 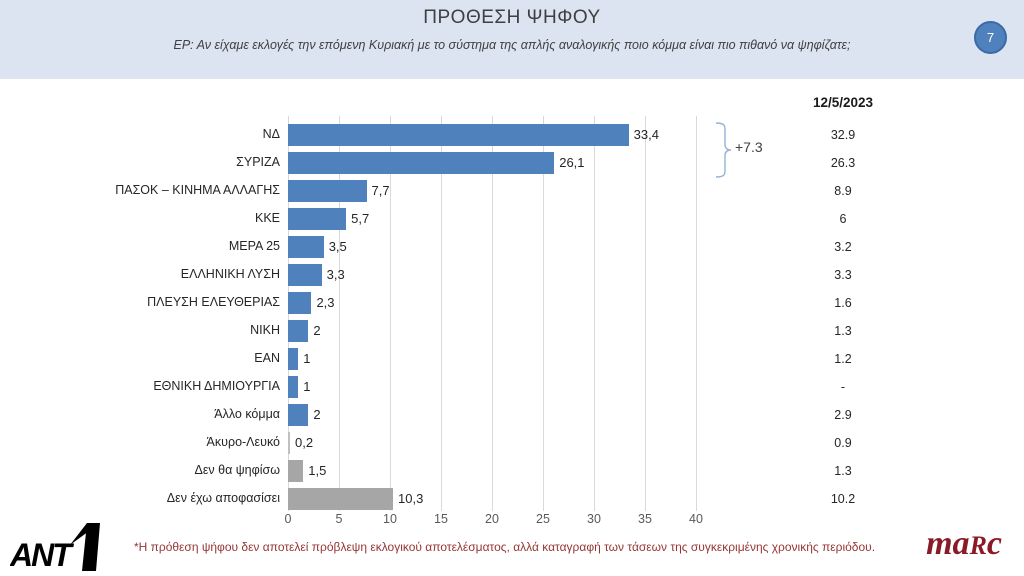 I want to click on category-label: ΜΕΡΑ 25, so click(x=254, y=246).